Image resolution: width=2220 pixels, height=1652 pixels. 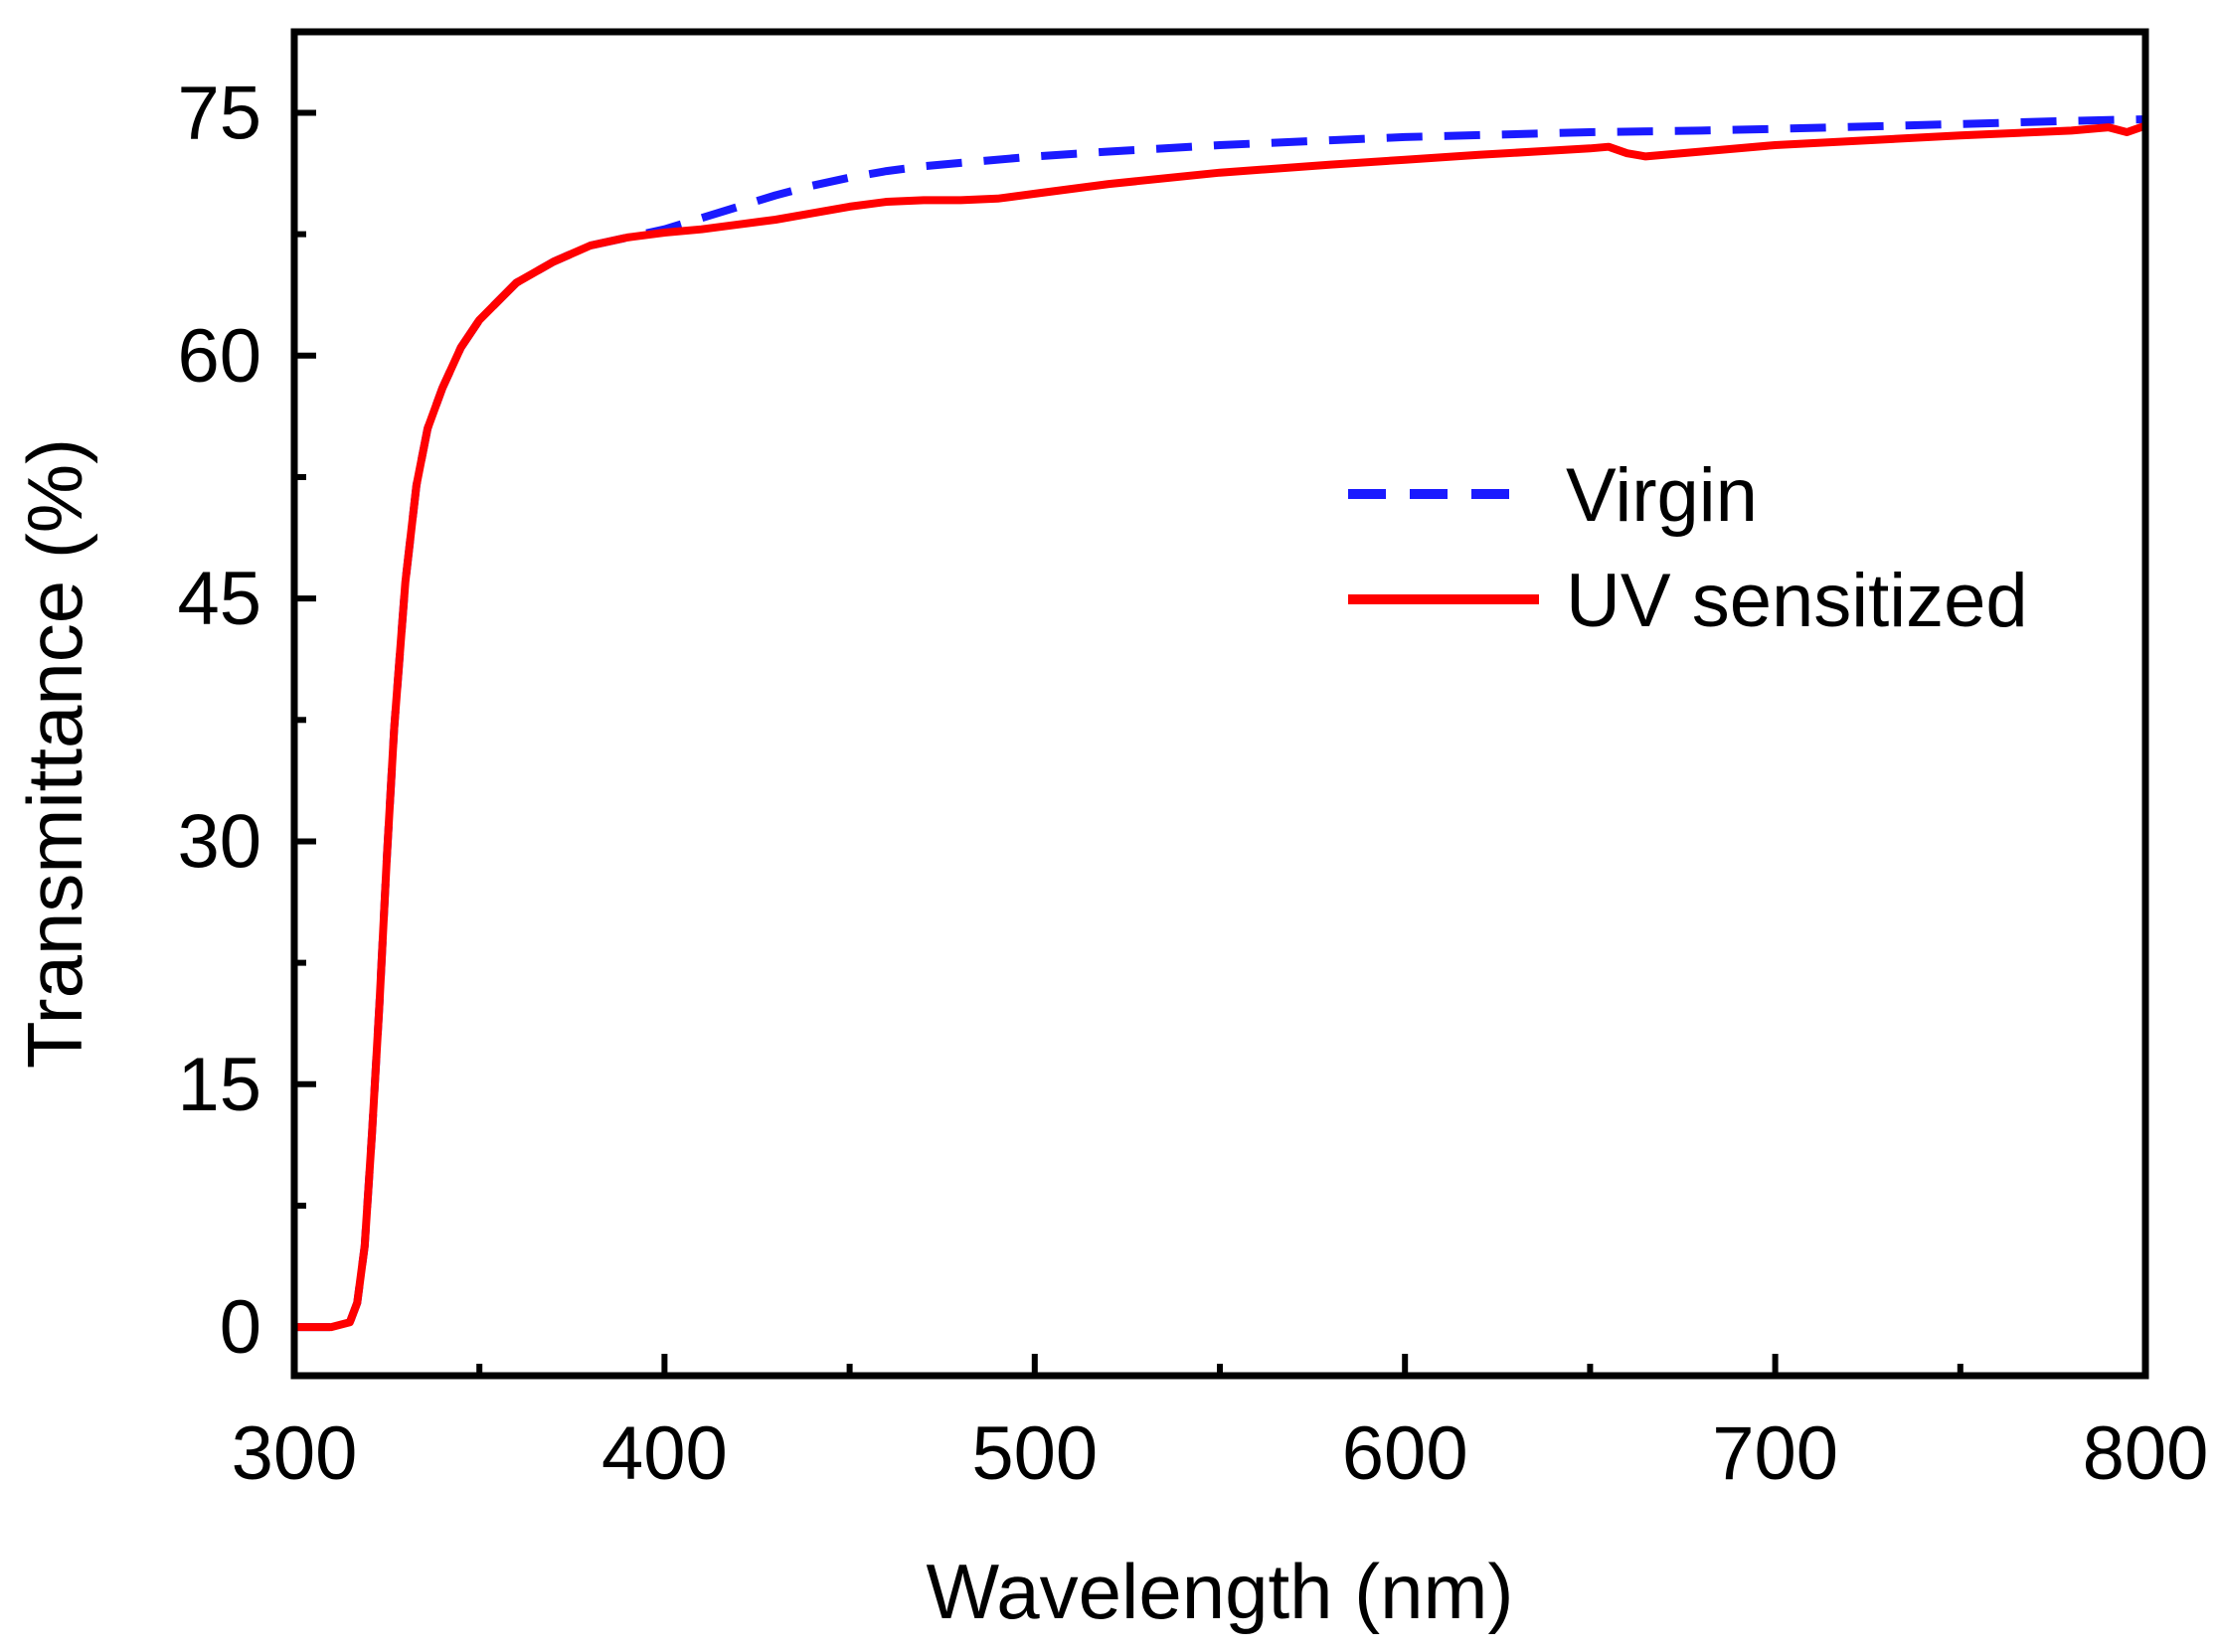 What do you see at coordinates (664, 1453) in the screenshot?
I see `x-tick-label-400: 400` at bounding box center [664, 1453].